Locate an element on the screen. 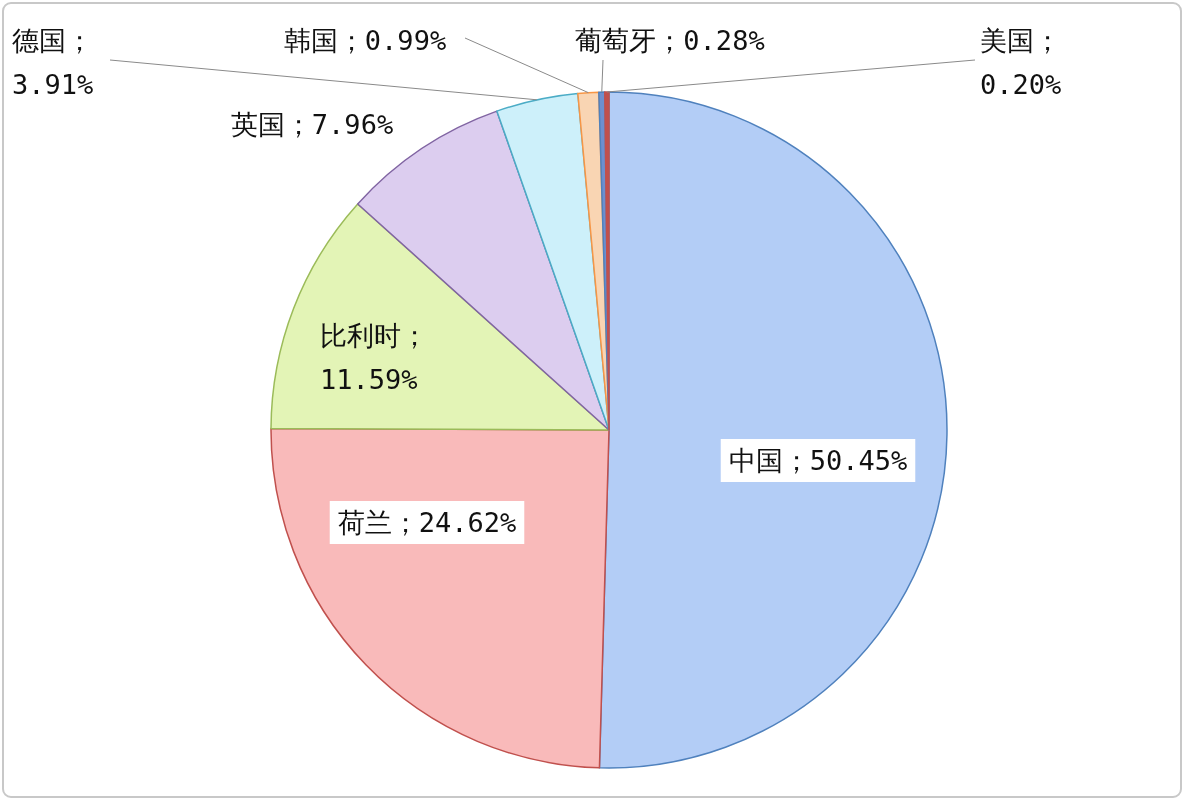  slice-label: 德国；3.91% is located at coordinates (53, 62).